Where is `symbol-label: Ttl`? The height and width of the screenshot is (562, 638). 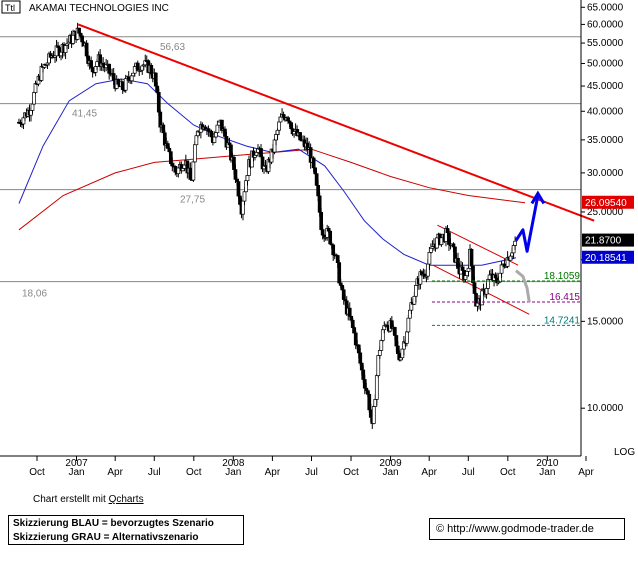 symbol-label: Ttl is located at coordinates (10, 8).